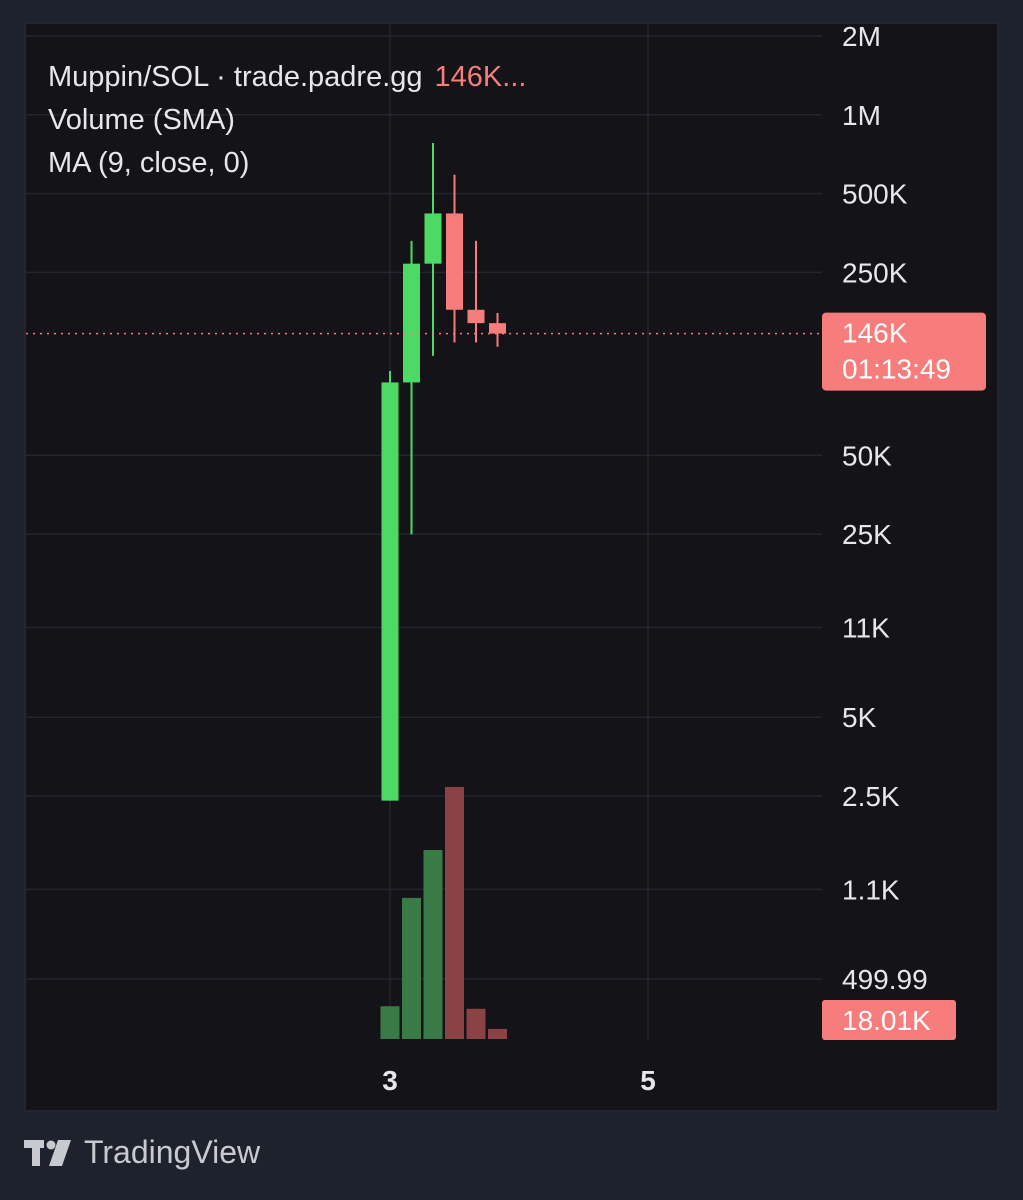 This screenshot has width=1023, height=1200. I want to click on y-tick-label: 25K, so click(867, 534).